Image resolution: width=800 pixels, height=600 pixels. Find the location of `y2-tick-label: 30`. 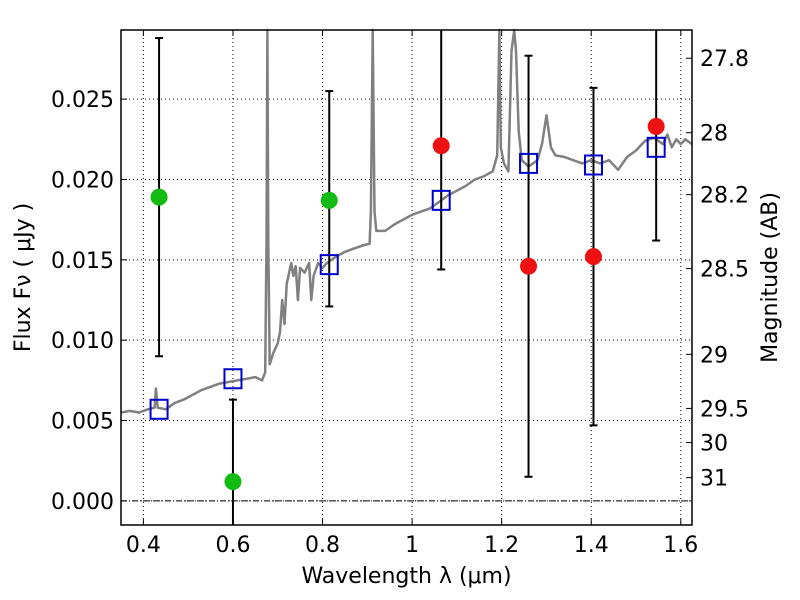

y2-tick-label: 30 is located at coordinates (714, 444).